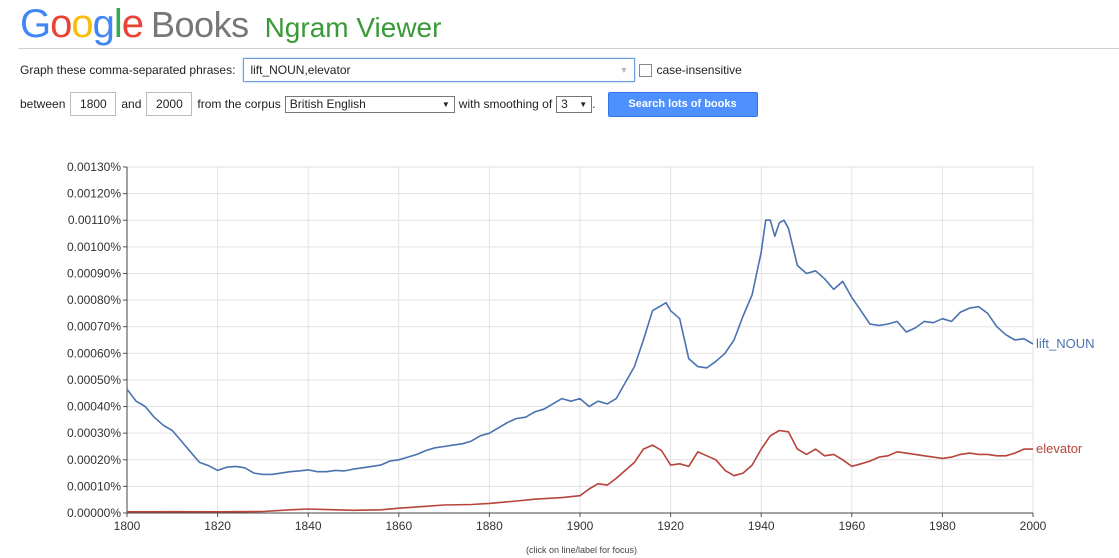 The width and height of the screenshot is (1119, 558). Describe the element at coordinates (851, 526) in the screenshot. I see `x-tick-label: 1960` at that location.